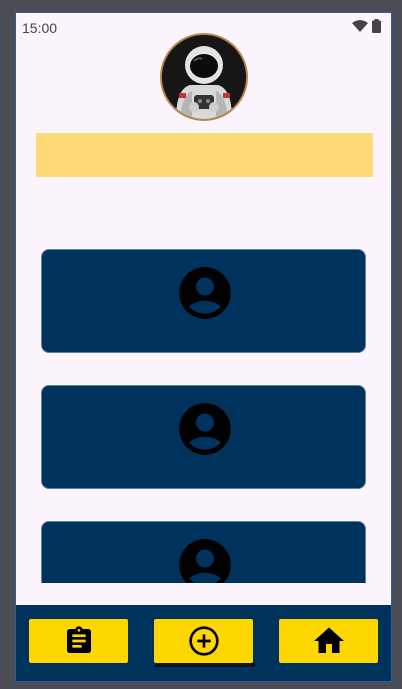  Describe the element at coordinates (40, 28) in the screenshot. I see `status-time: 15:00` at that location.